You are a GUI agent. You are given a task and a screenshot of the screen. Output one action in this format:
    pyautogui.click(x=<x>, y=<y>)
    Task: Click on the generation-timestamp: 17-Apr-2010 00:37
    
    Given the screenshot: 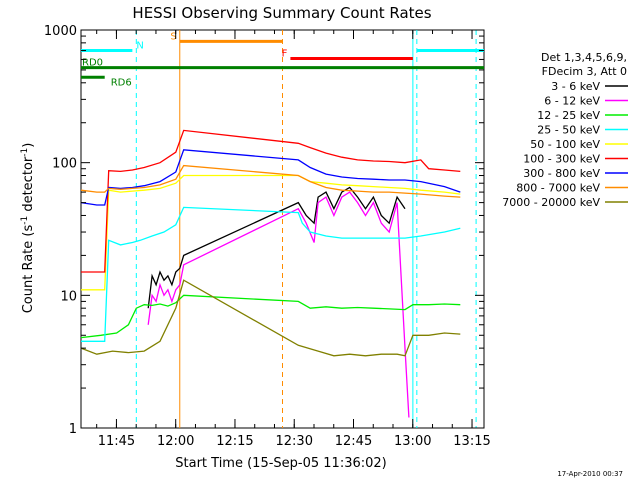 What is the action you would take?
    pyautogui.click(x=590, y=474)
    